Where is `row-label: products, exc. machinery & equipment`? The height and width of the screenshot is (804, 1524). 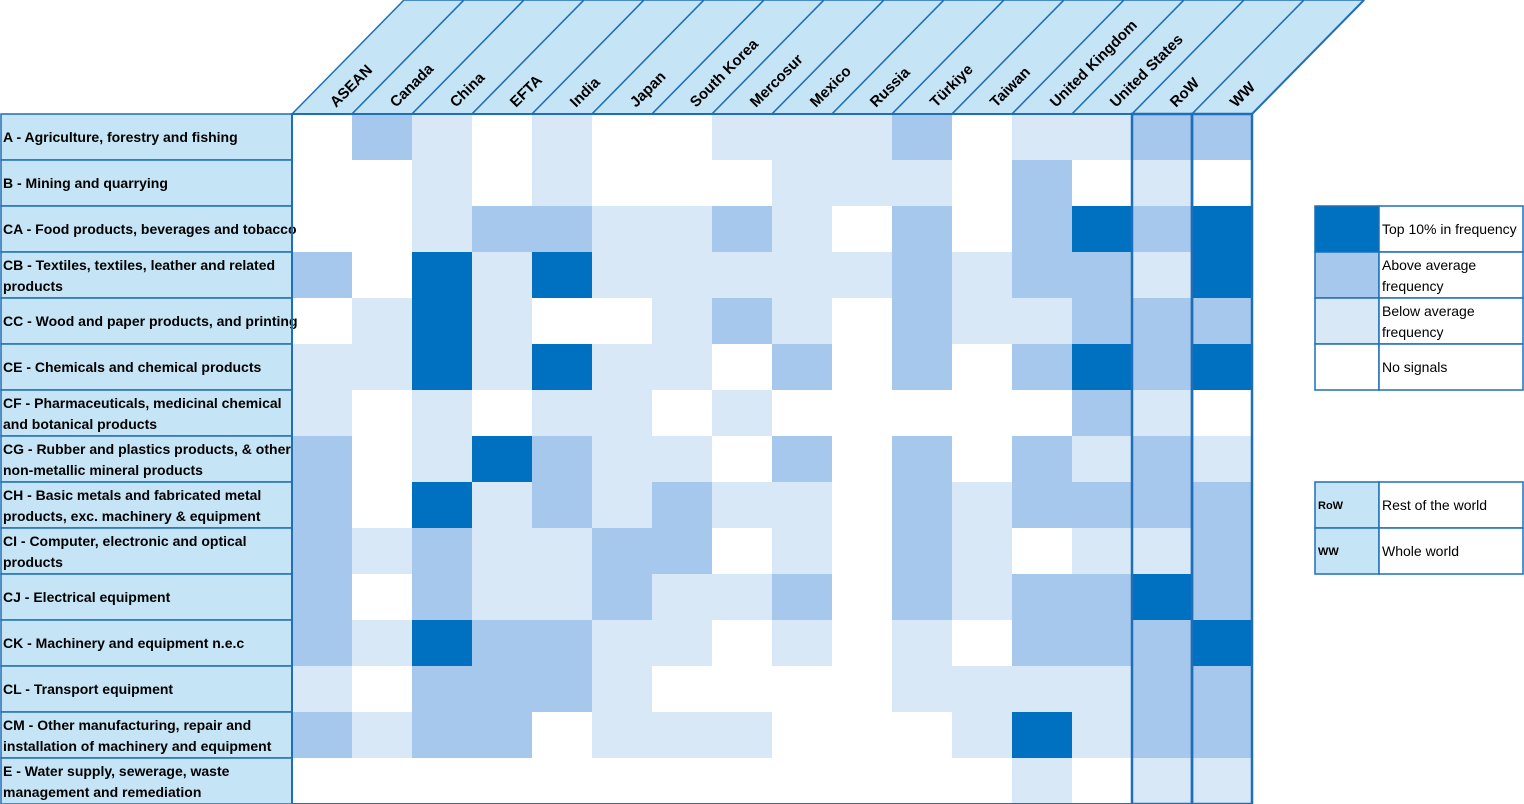 row-label: products, exc. machinery & equipment is located at coordinates (132, 516).